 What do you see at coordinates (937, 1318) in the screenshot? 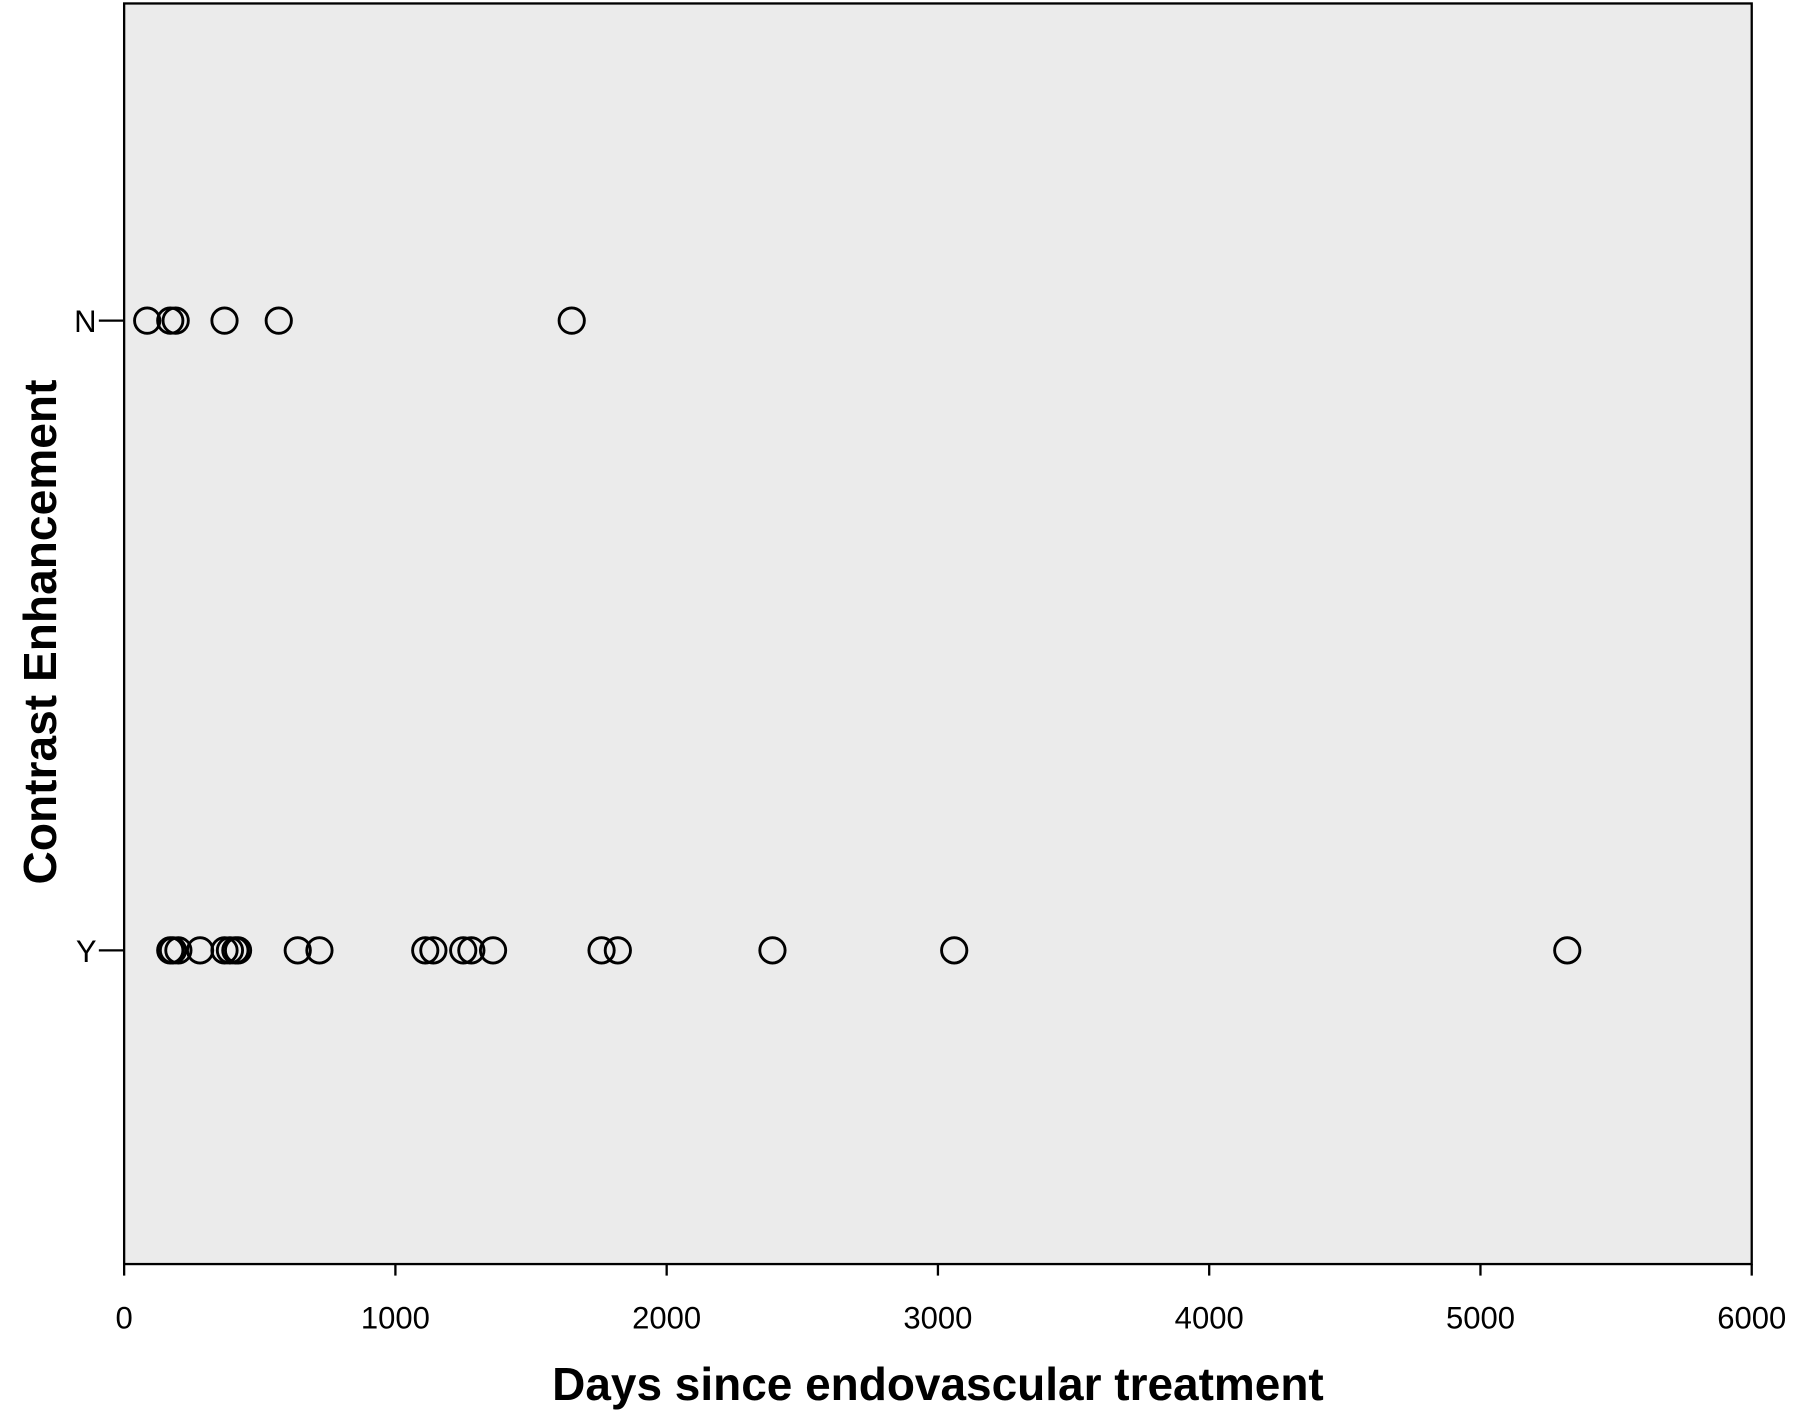
I see `x-tick-label: 3000` at bounding box center [937, 1318].